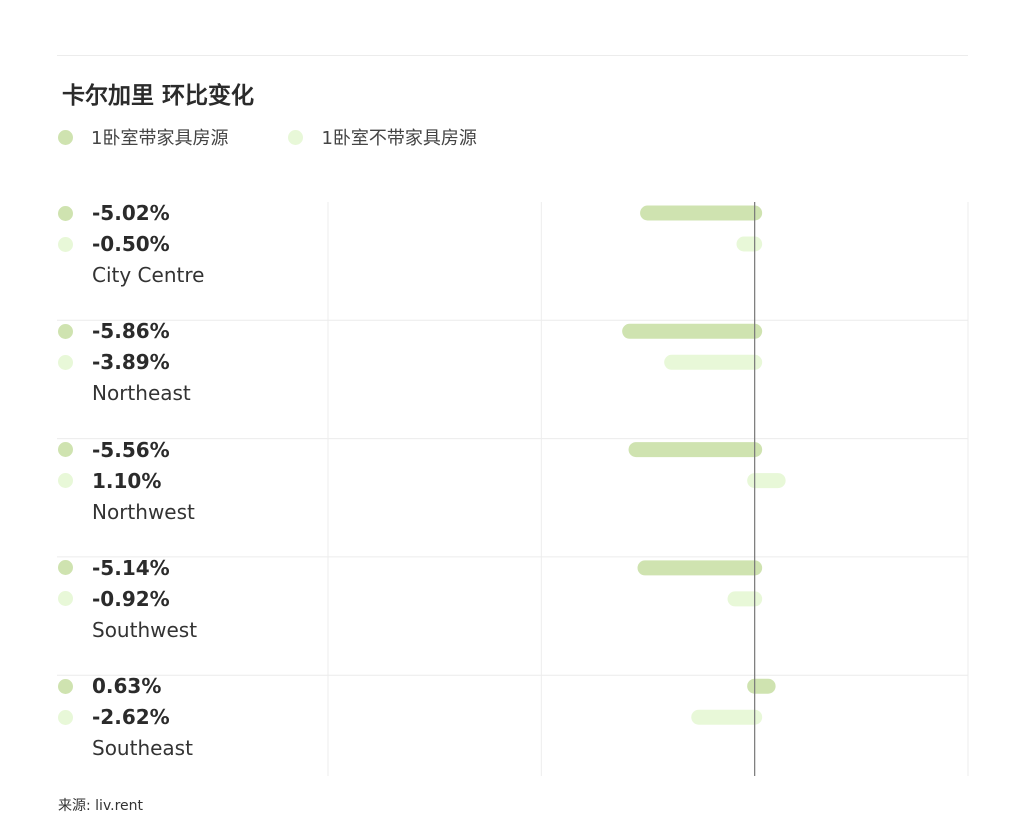  Describe the element at coordinates (142, 748) in the screenshot. I see `category-label: Southeast` at that location.